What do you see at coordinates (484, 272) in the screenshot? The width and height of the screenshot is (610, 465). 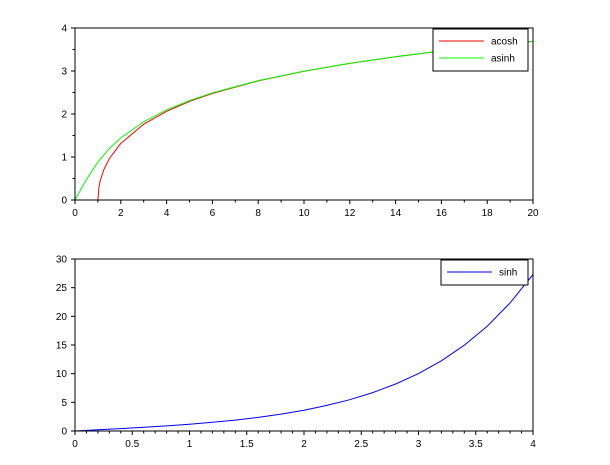 I see `legend: sinh` at bounding box center [484, 272].